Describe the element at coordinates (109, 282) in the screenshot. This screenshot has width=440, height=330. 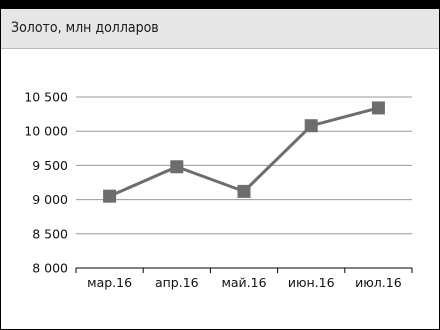
I see `x-tick-label: мар.16` at that location.